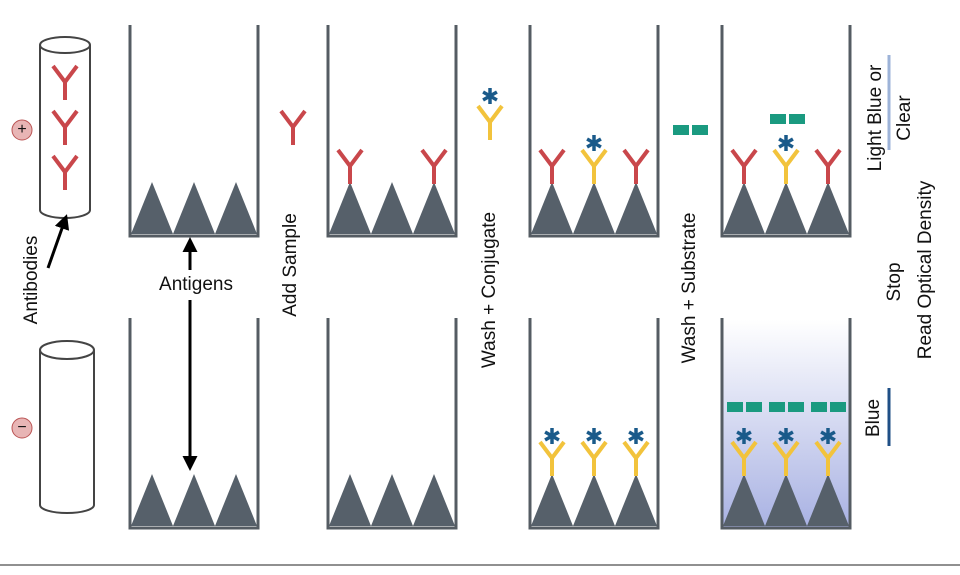  I want to click on clear-label: Clear, so click(904, 118).